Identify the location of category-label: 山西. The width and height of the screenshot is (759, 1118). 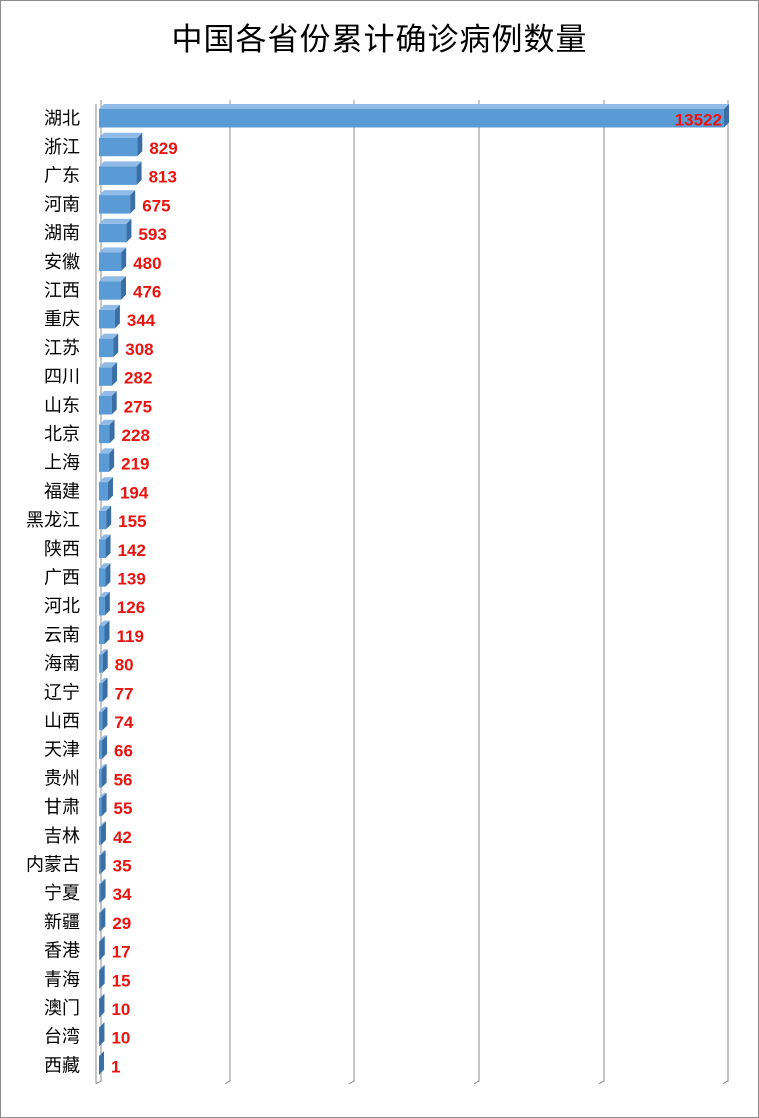
(62, 721).